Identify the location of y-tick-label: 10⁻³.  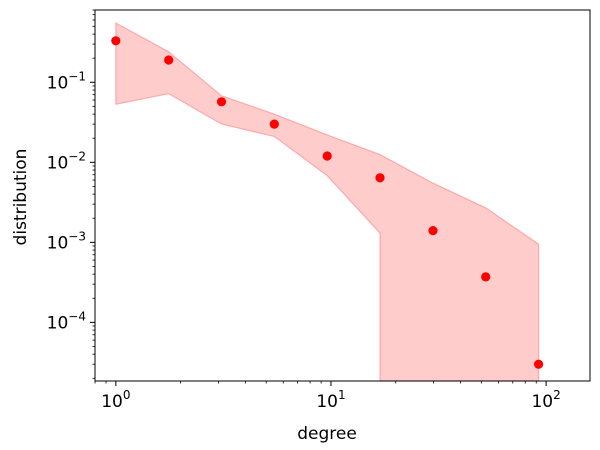
(66, 241).